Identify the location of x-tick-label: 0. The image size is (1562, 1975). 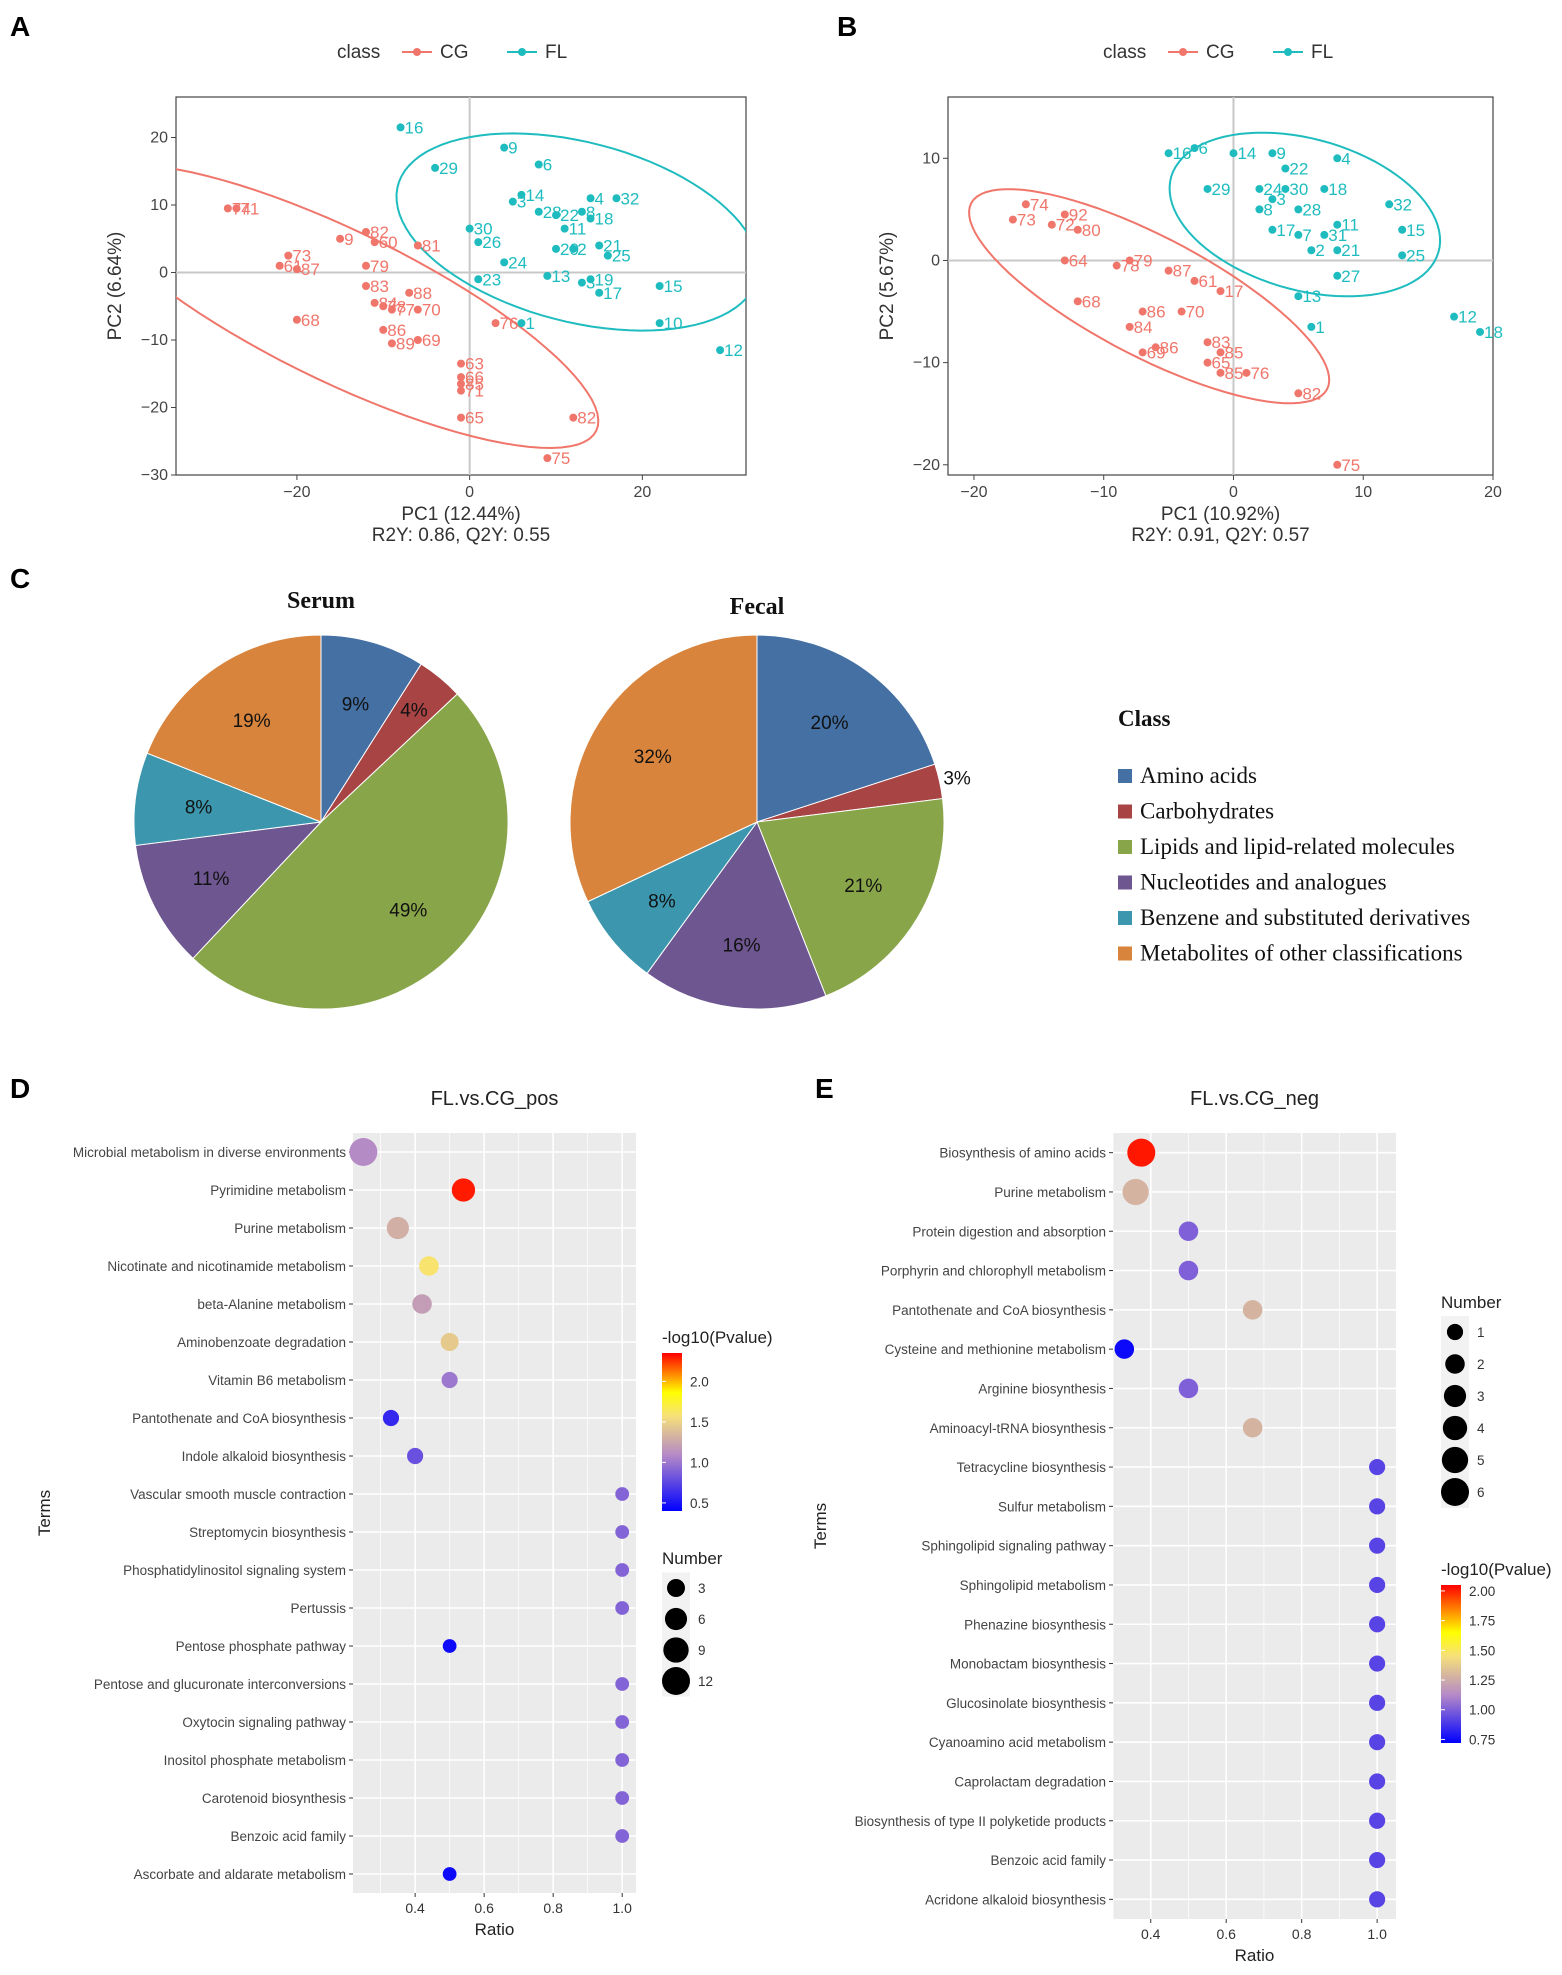
(469, 492).